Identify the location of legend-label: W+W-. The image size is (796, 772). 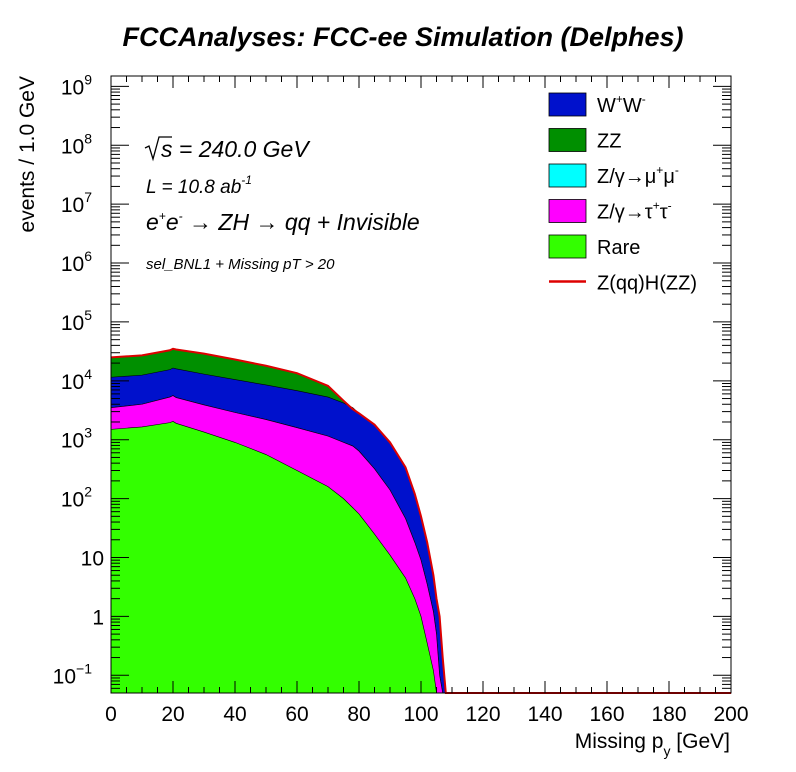
(621, 104).